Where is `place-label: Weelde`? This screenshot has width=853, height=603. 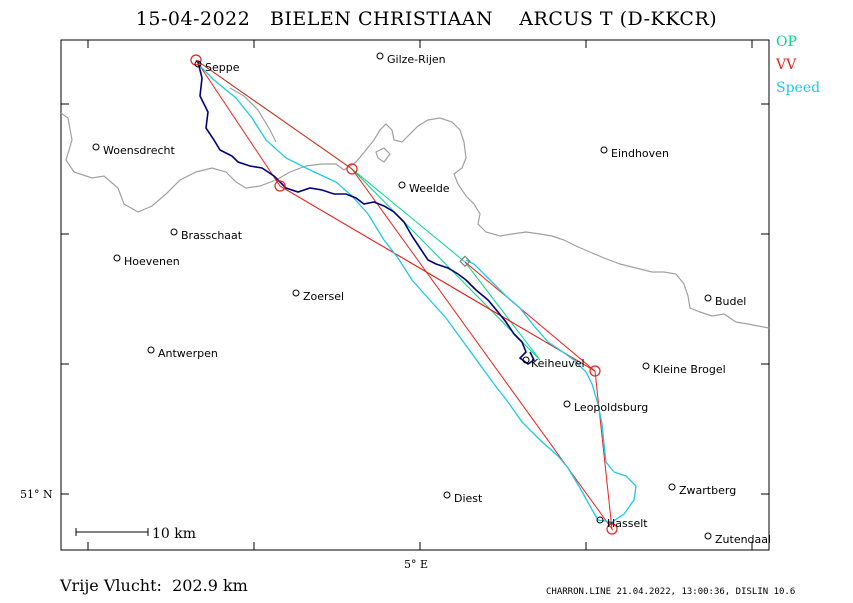
place-label: Weelde is located at coordinates (429, 188).